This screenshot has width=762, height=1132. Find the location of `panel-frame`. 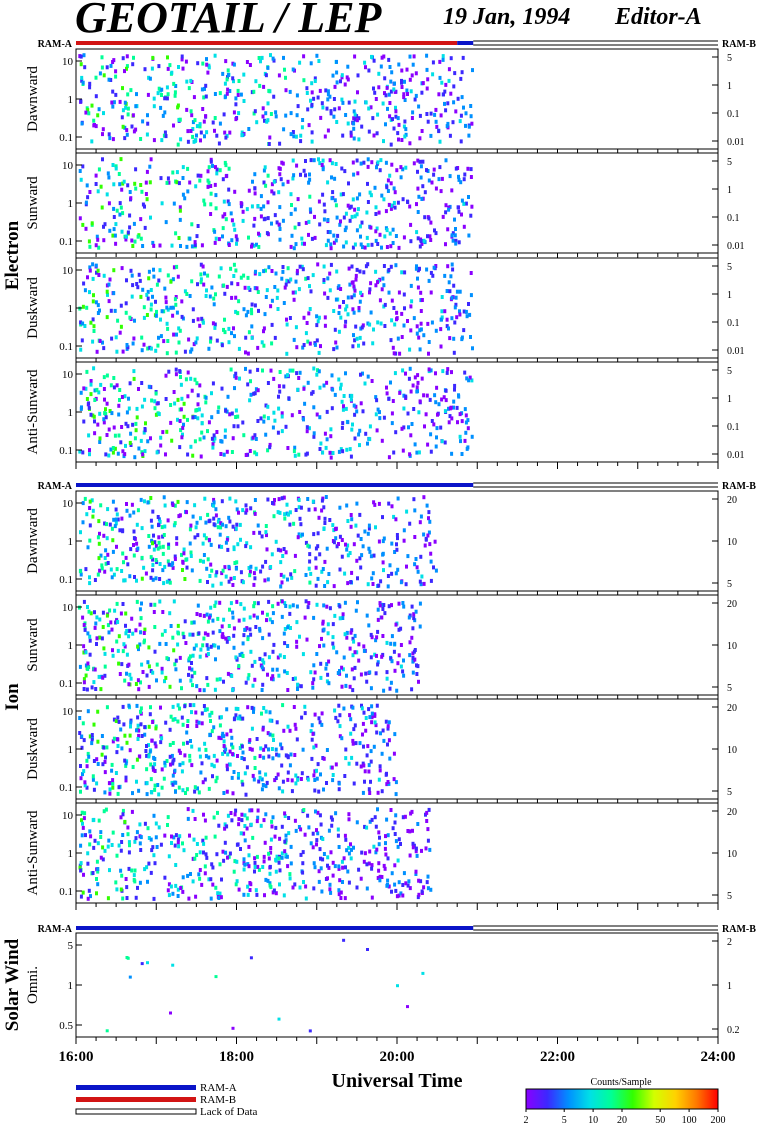

panel-frame is located at coordinates (397, 645).